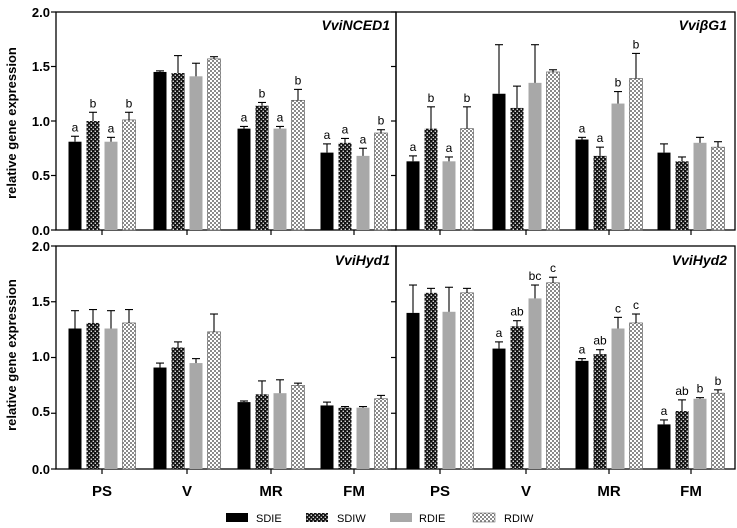 The height and width of the screenshot is (528, 737). I want to click on legend: SDIE SDIW RDIE RDIW, so click(380, 518).